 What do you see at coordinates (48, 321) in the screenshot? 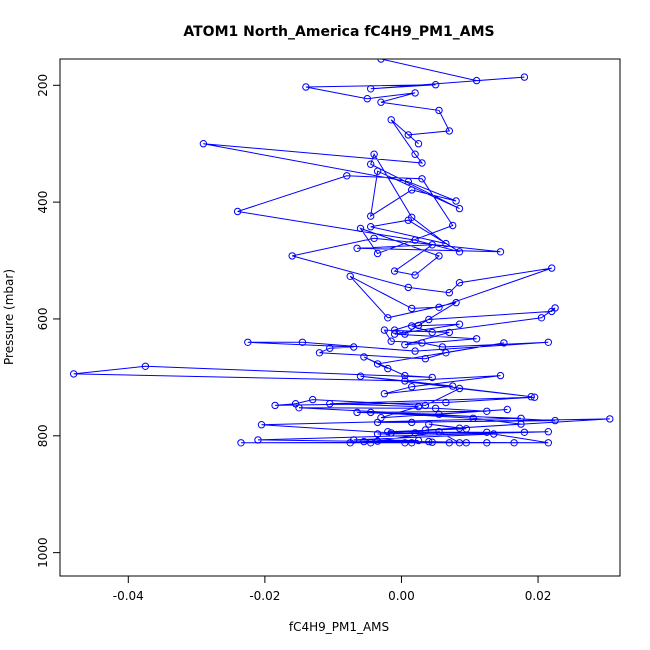
I see `y-axis: 200 400 600 800 1000` at bounding box center [48, 321].